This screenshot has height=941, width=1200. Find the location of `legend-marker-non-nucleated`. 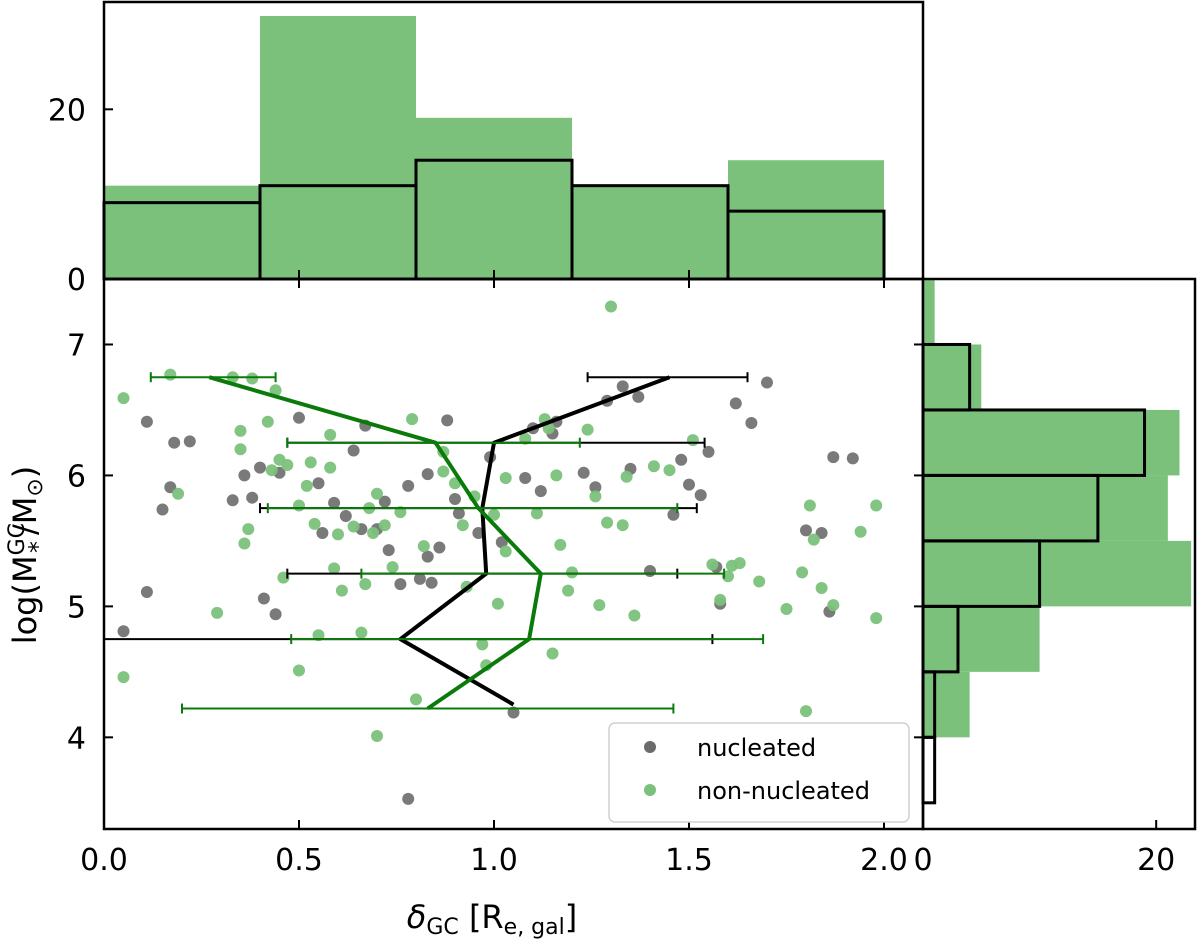

legend-marker-non-nucleated is located at coordinates (650, 790).